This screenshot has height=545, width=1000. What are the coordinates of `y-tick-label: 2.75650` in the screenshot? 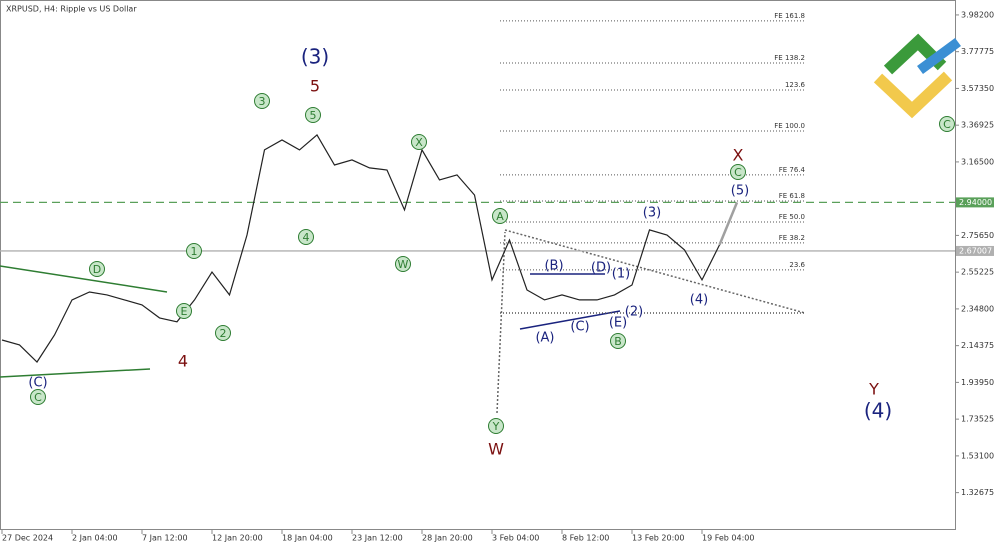 It's located at (977, 235).